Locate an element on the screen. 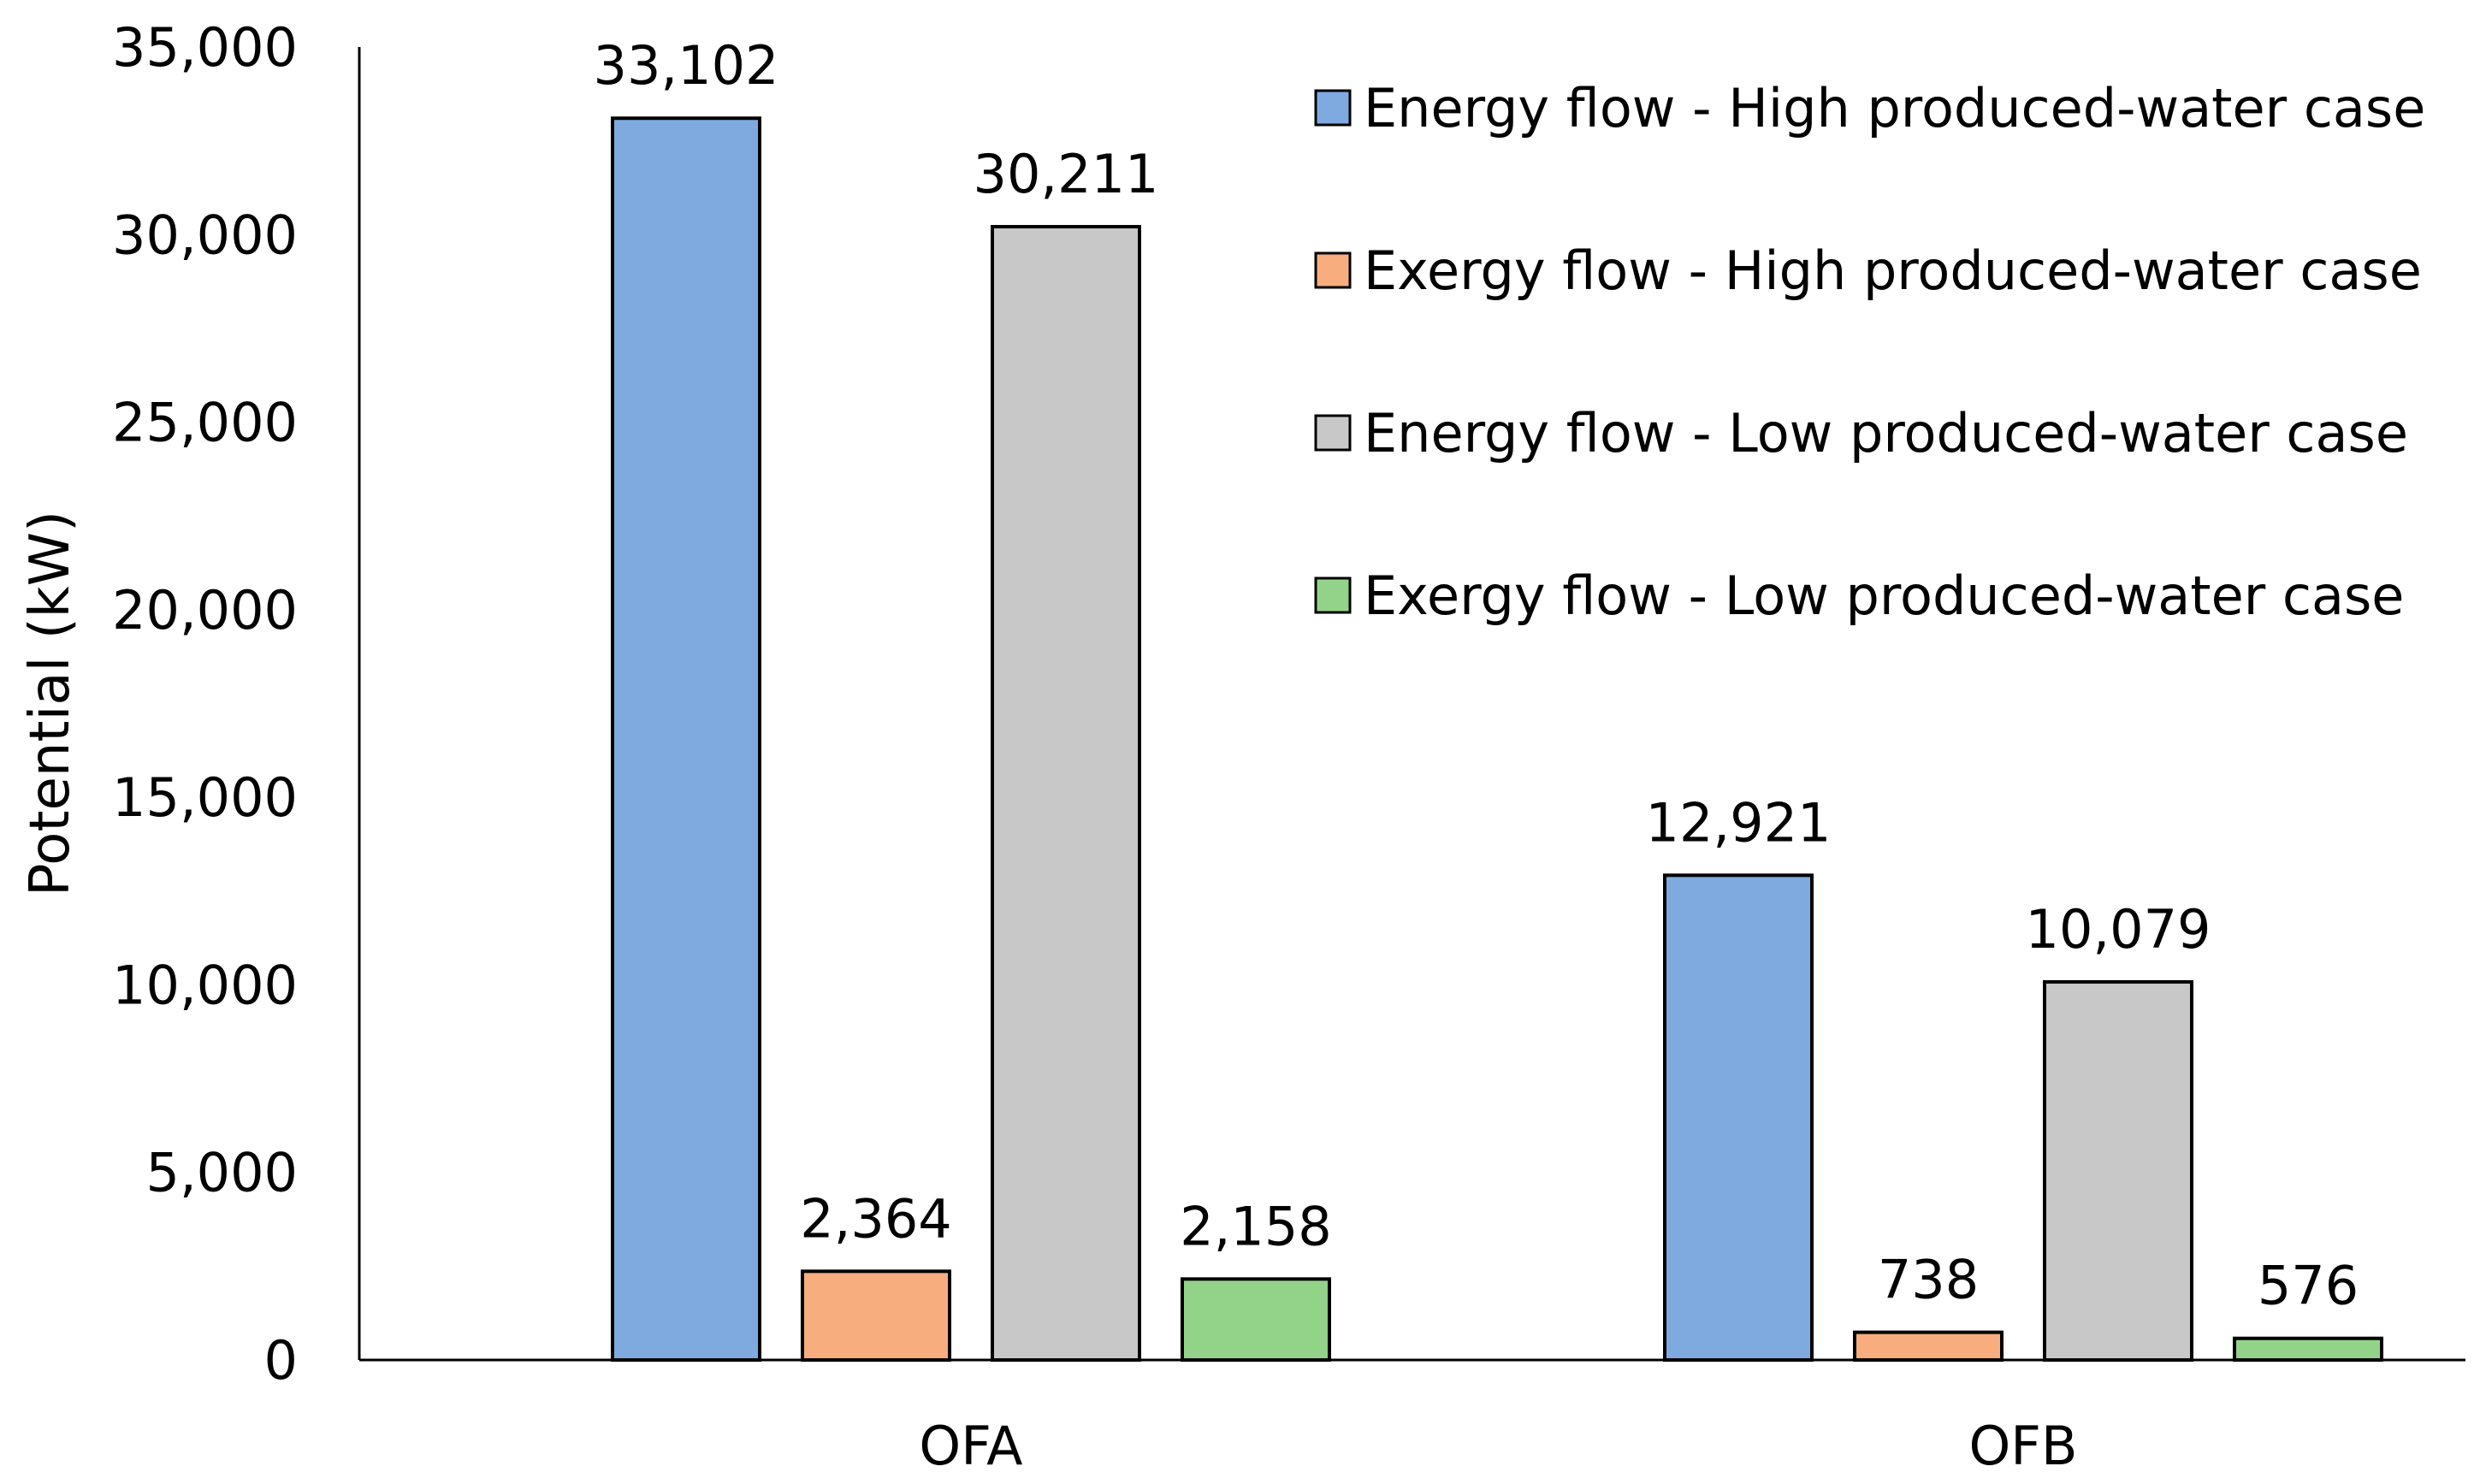  y-tick-label: 10,000 is located at coordinates (205, 985).